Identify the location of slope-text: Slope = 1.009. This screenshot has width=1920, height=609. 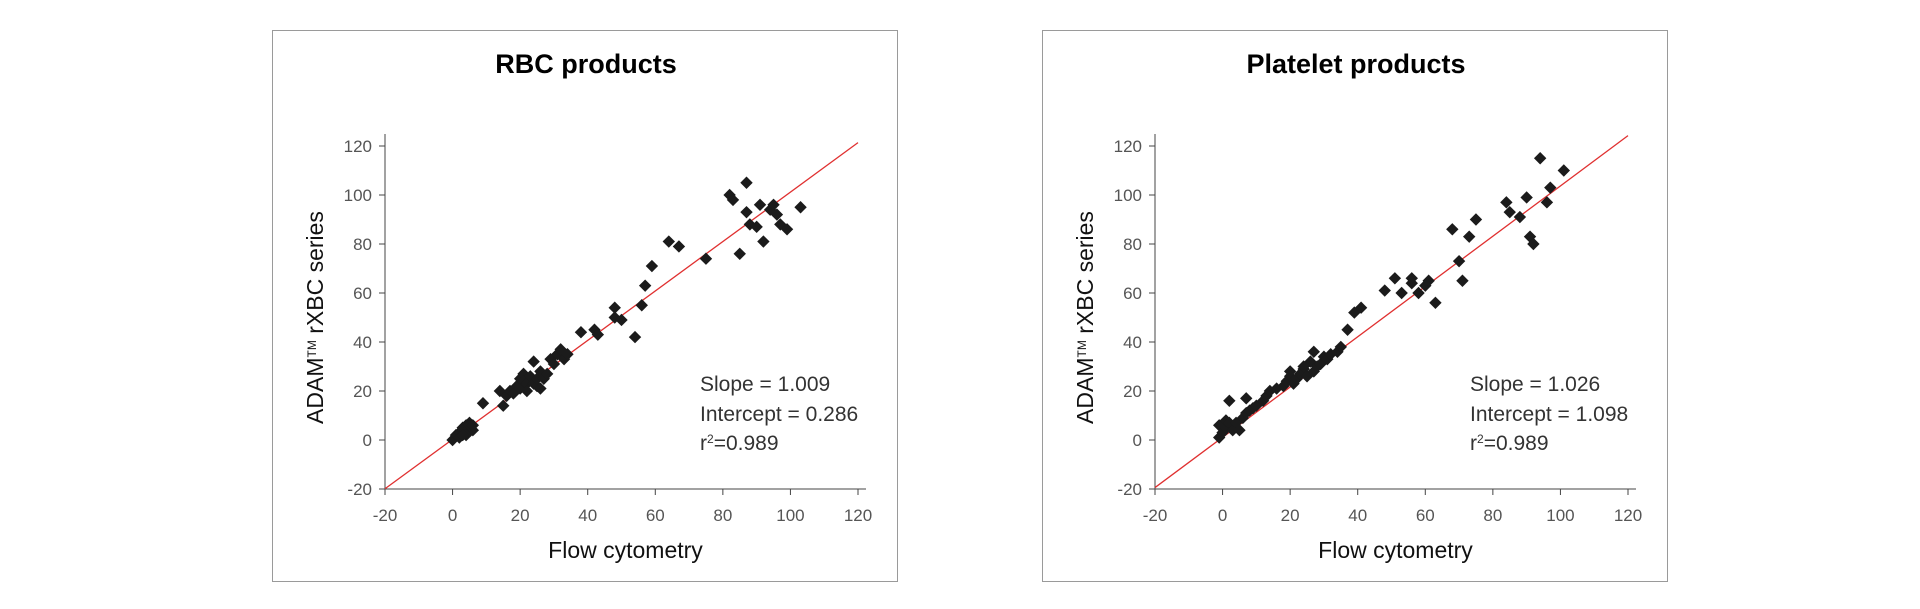
(765, 384).